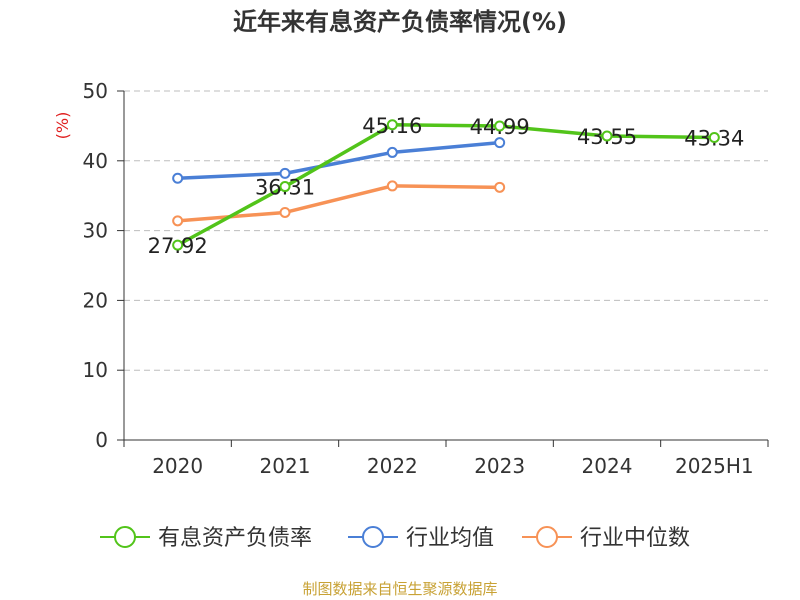  What do you see at coordinates (395, 538) in the screenshot?
I see `legend: 有息资产负债率 行业均值 行业中位数` at bounding box center [395, 538].